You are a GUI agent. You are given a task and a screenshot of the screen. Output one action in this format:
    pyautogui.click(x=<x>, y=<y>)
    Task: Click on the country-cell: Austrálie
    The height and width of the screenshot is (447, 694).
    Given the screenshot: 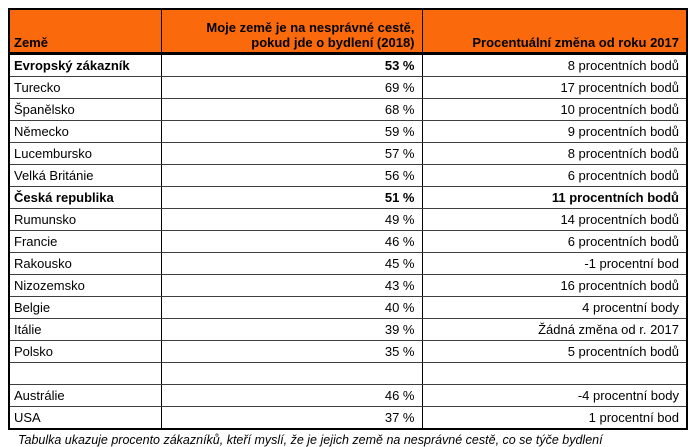 What is the action you would take?
    pyautogui.click(x=85, y=395)
    